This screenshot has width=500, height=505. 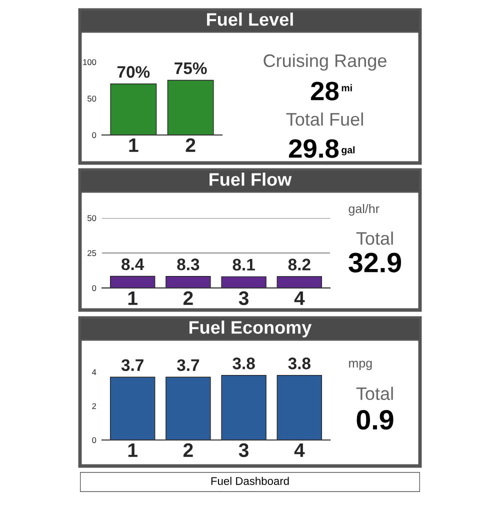 I want to click on text: Cruising Range, so click(x=325, y=62).